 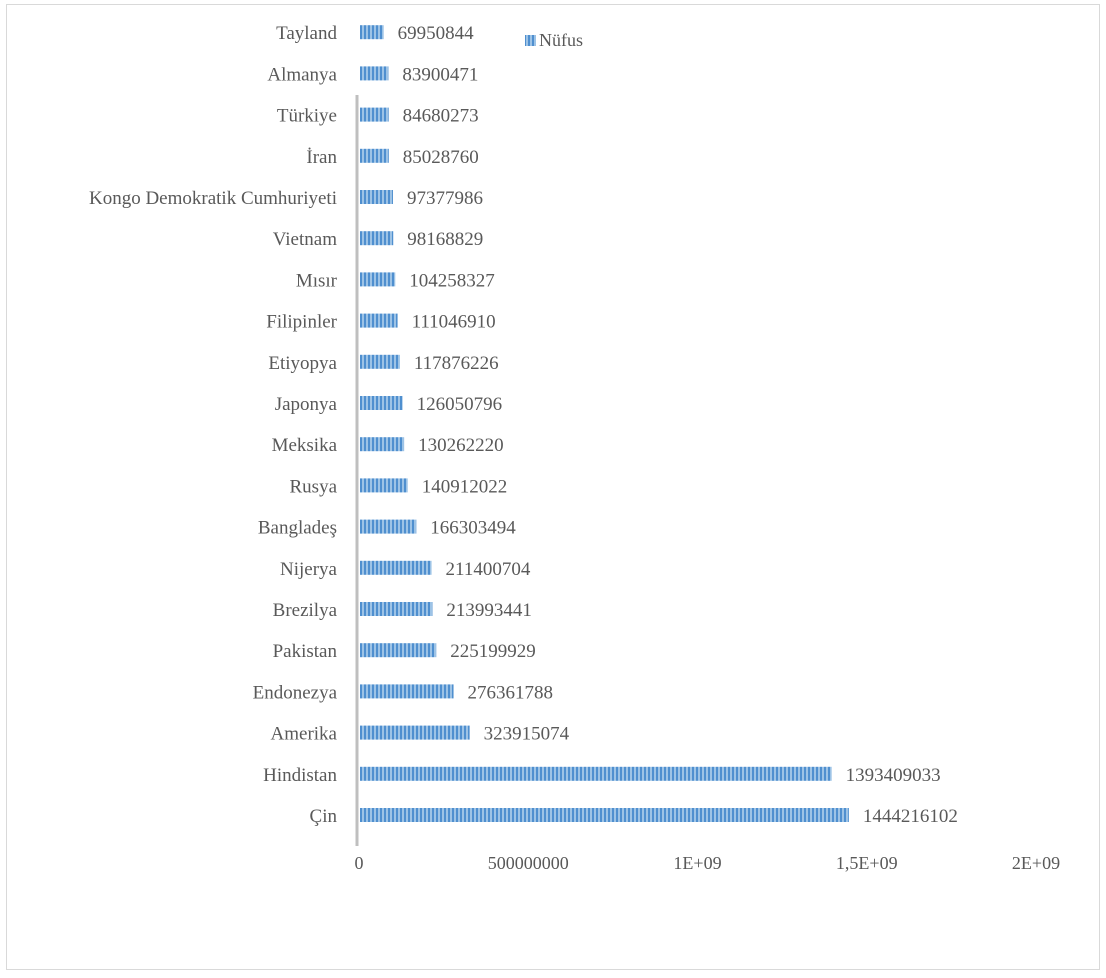 What do you see at coordinates (306, 33) in the screenshot?
I see `category-label: Tayland` at bounding box center [306, 33].